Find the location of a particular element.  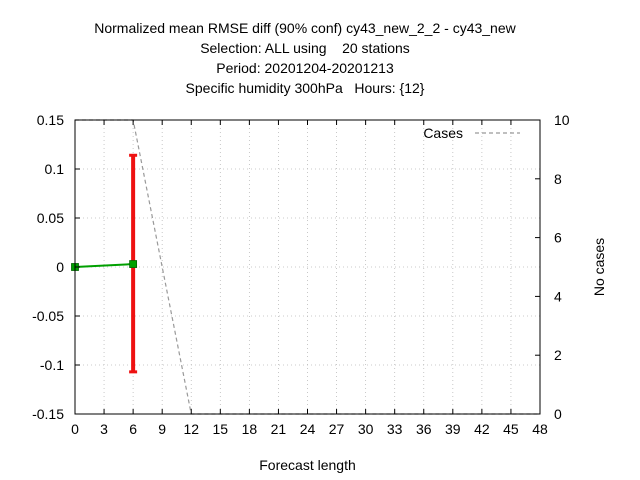

x-tick-label: 45 is located at coordinates (511, 429).